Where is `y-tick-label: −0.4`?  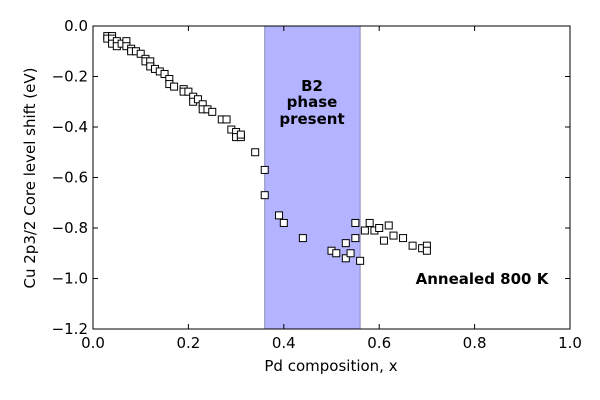 y-tick-label: −0.4 is located at coordinates (70, 127).